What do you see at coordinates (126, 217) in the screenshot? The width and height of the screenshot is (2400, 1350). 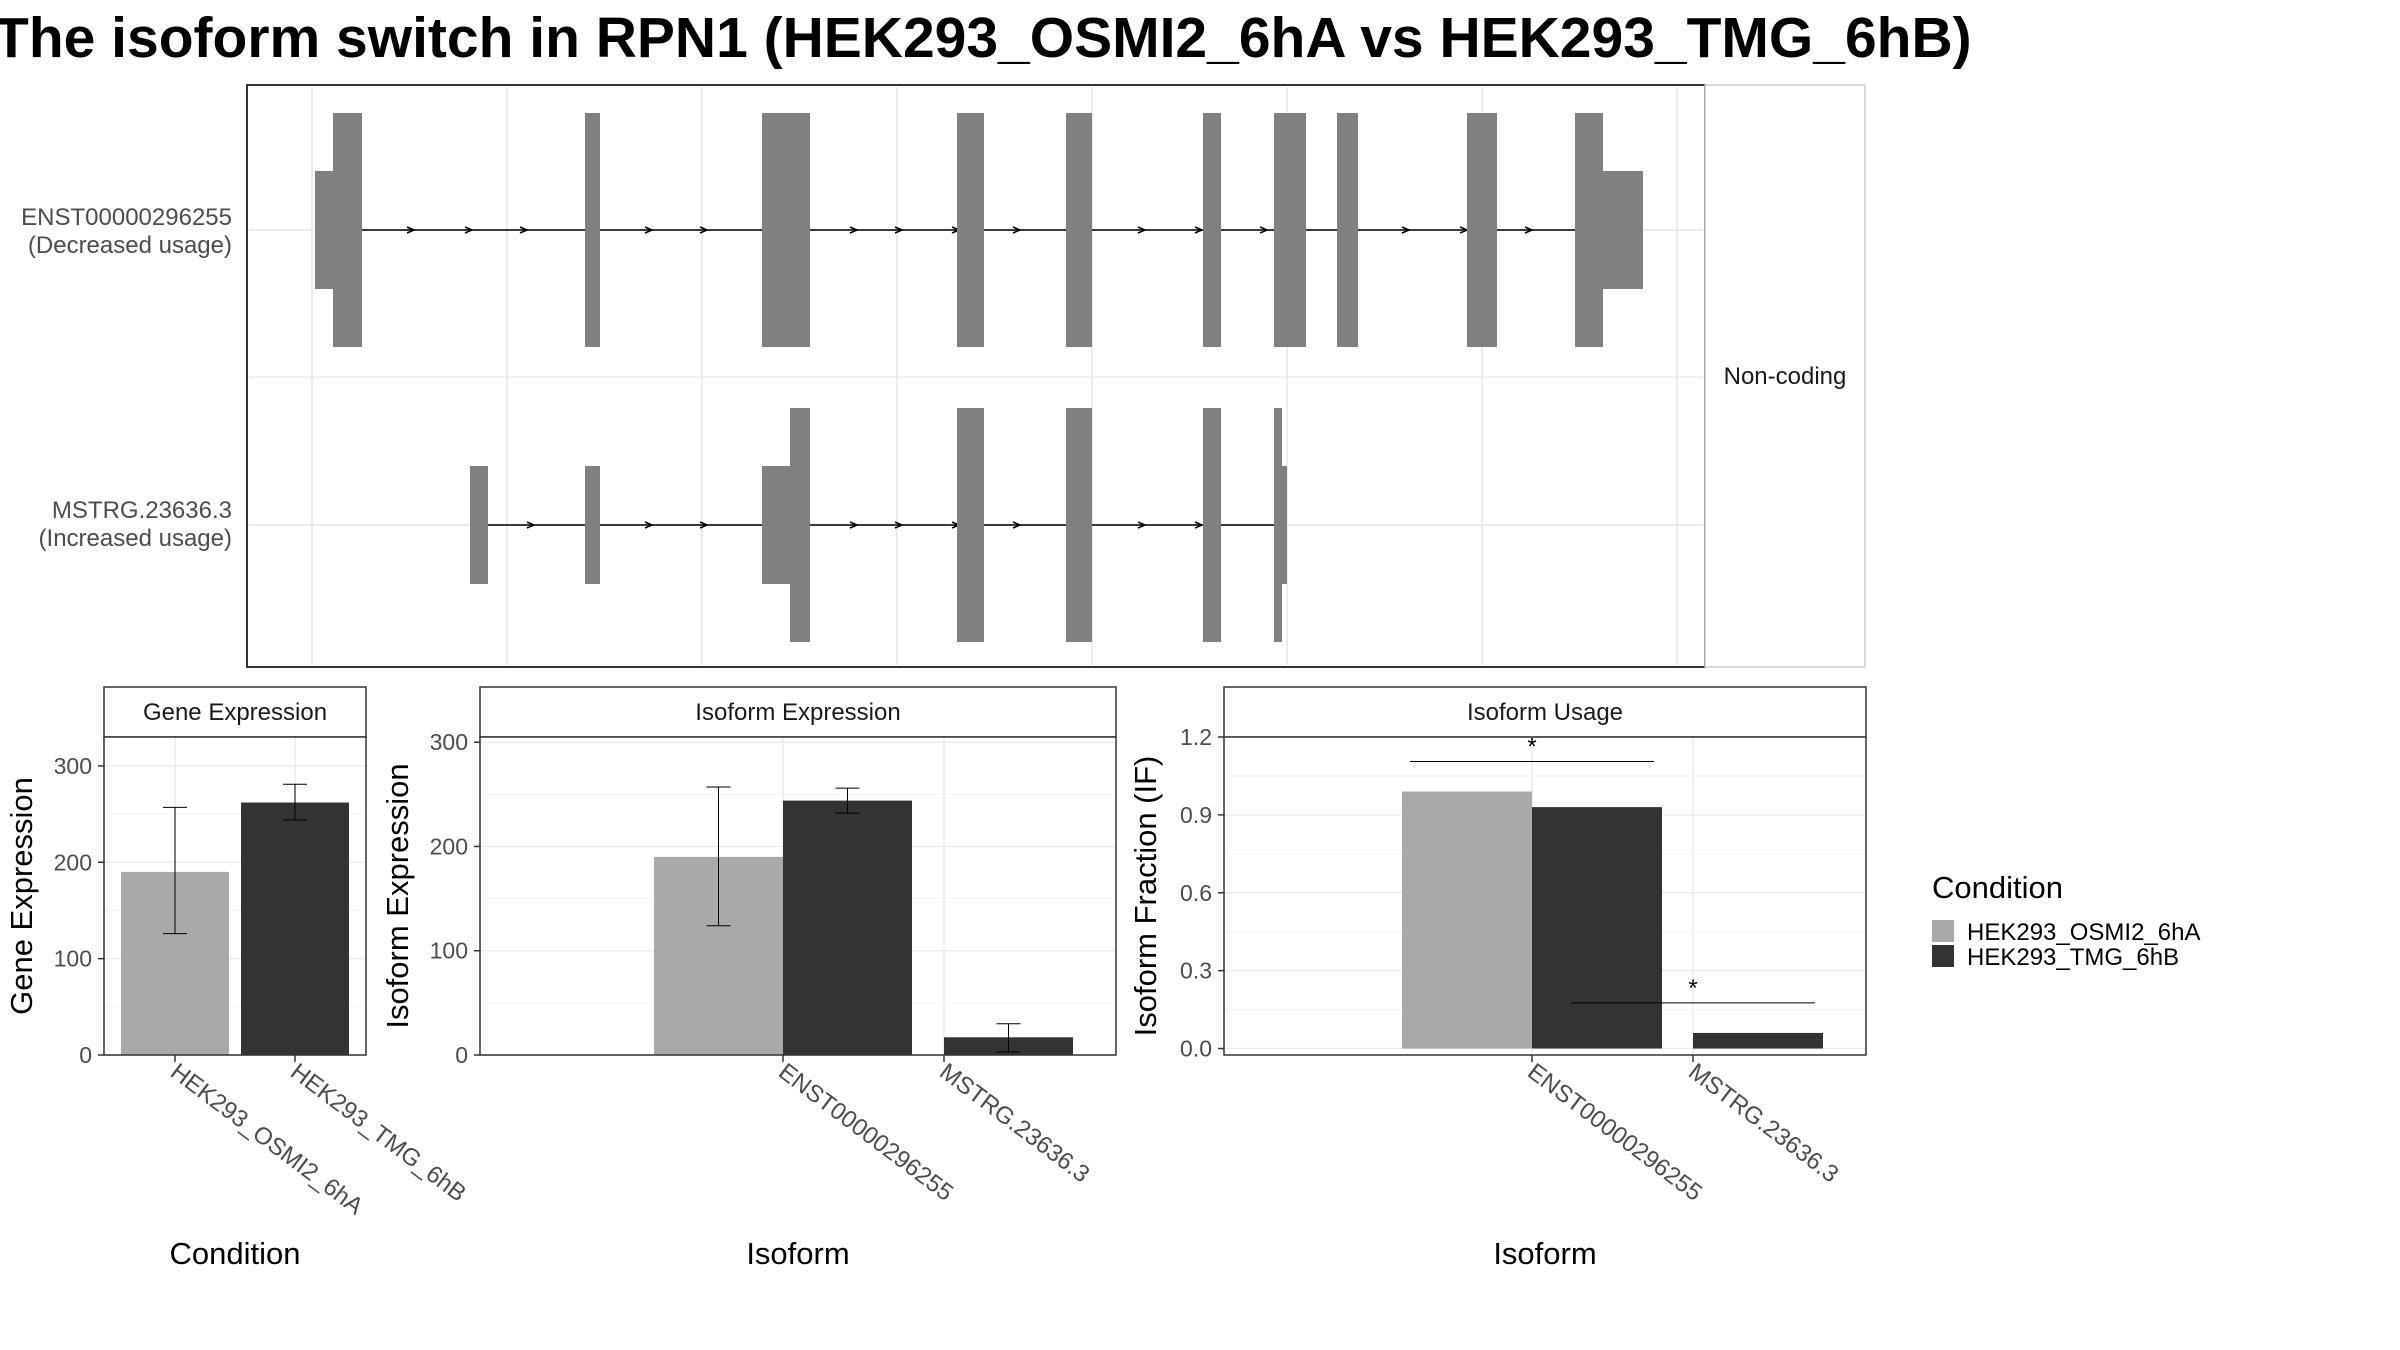 I see `transcript-1-id: ENST00000296255` at bounding box center [126, 217].